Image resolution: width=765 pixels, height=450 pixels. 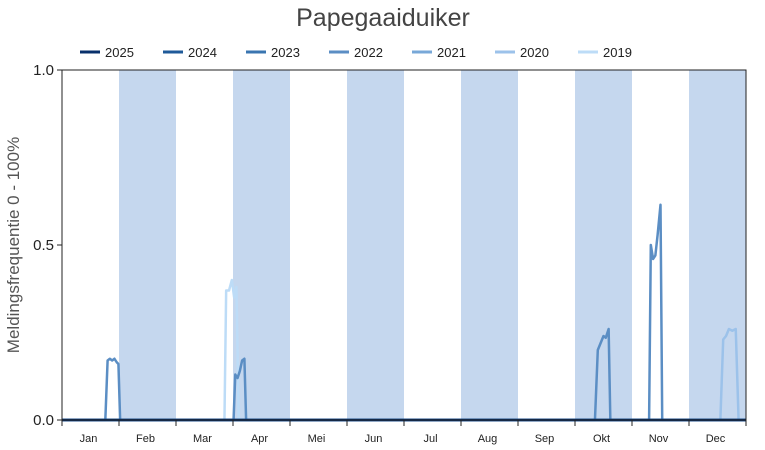 I want to click on x-tick-label-aug: Aug, so click(x=488, y=439).